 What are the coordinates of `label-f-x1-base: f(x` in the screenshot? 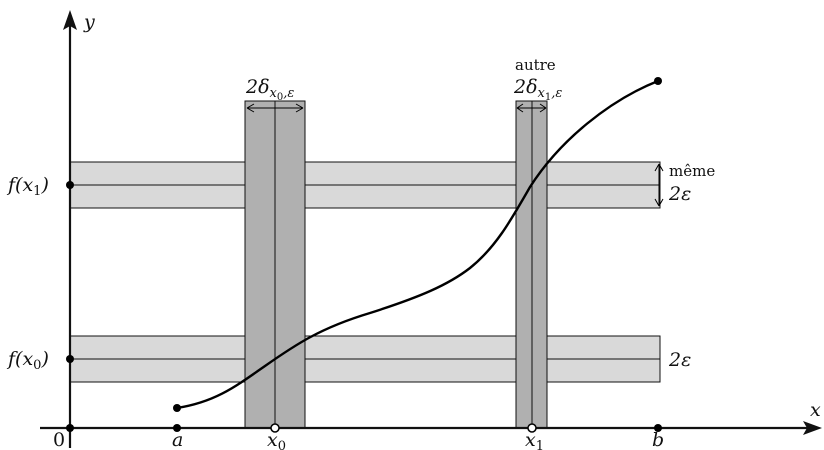 It's located at (19, 185).